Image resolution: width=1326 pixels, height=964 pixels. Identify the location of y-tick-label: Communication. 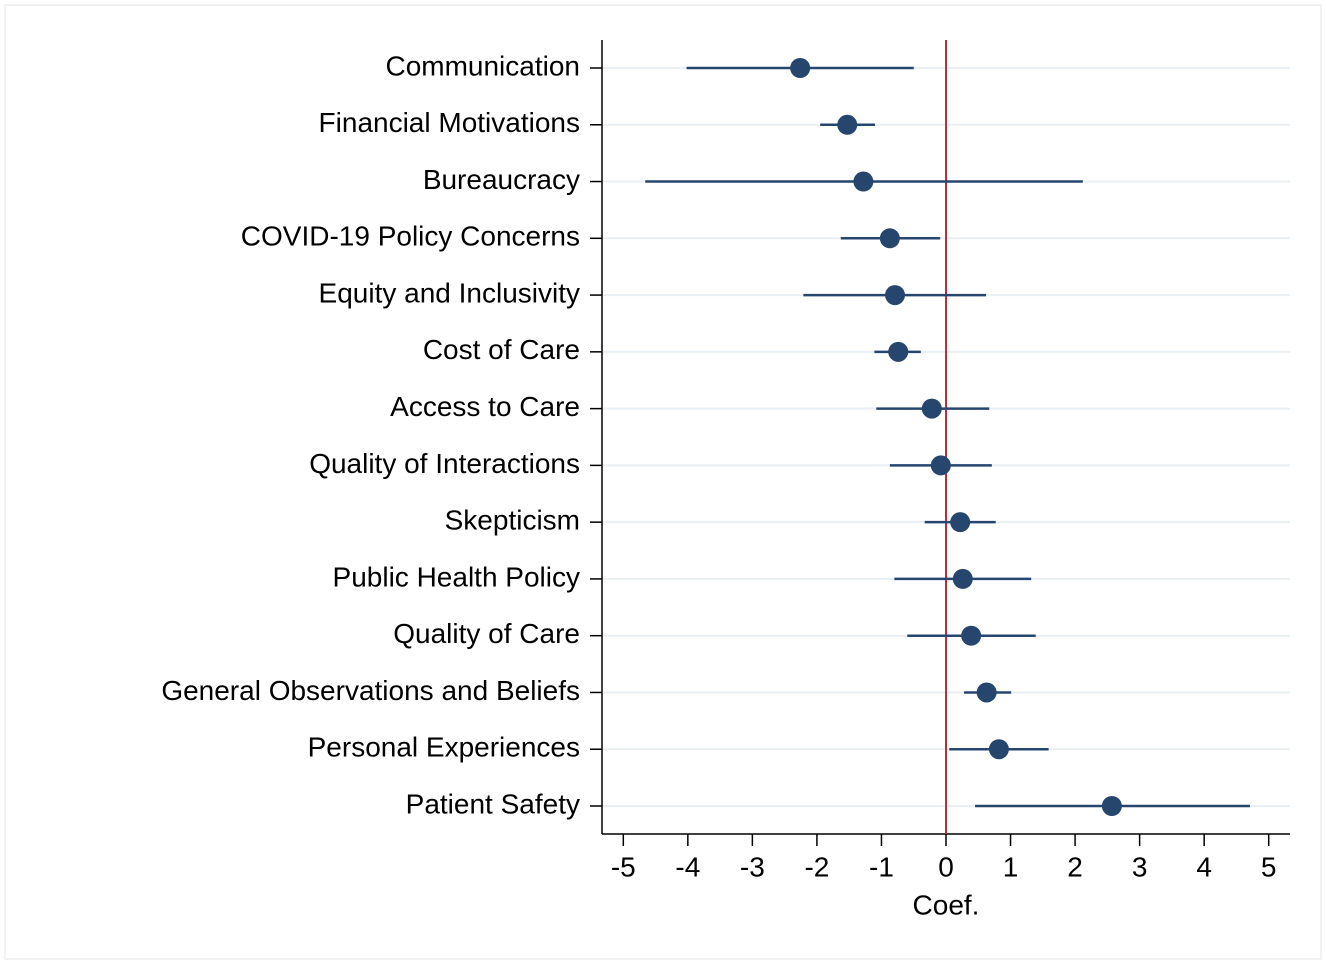
(482, 65).